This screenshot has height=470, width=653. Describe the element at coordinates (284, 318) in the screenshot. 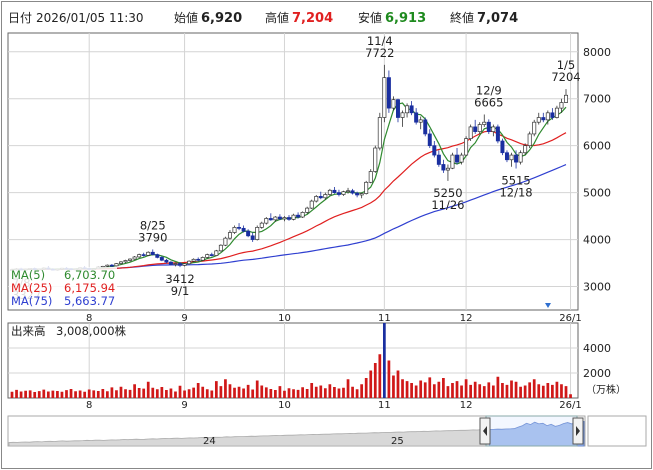

I see `price-x-tick-label: 10` at that location.